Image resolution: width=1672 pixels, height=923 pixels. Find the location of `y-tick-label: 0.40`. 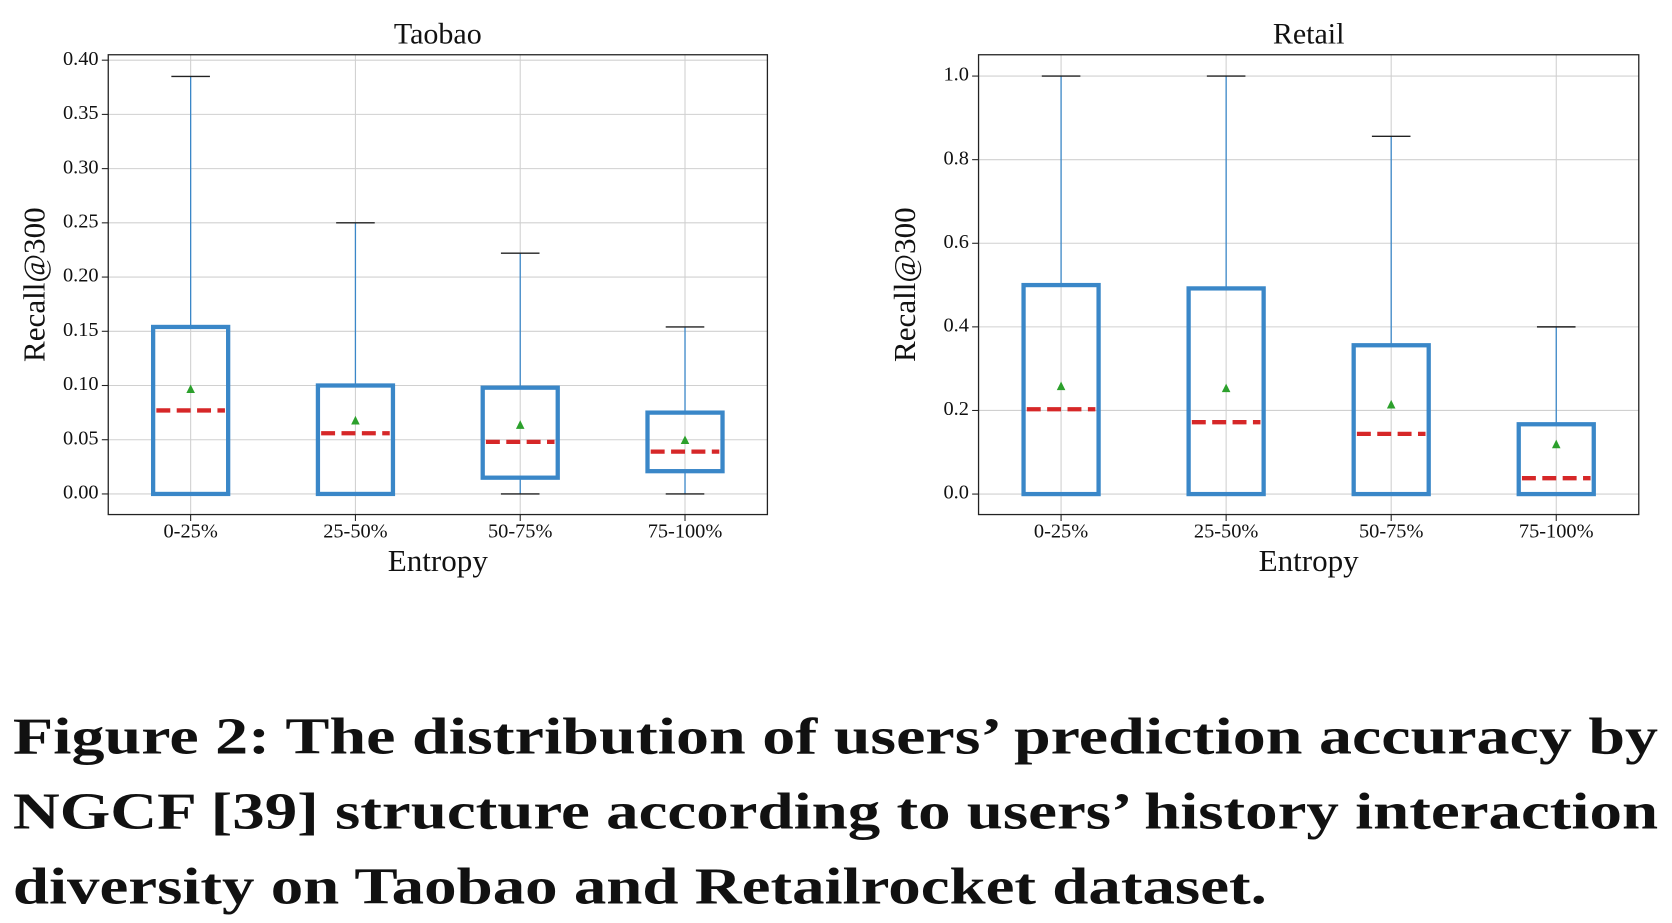

y-tick-label: 0.40 is located at coordinates (81, 59).